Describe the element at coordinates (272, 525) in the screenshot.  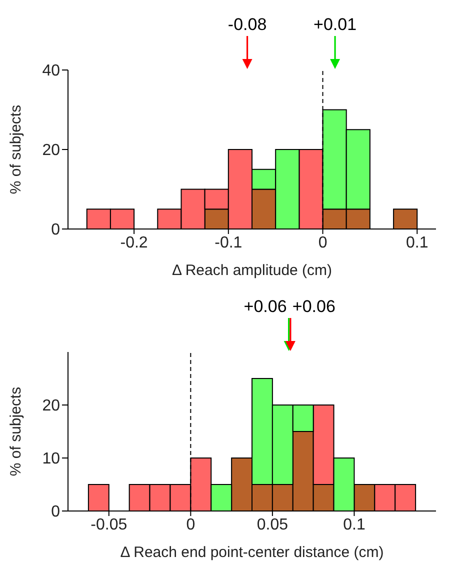
I see `x-tick-label: 0.05` at that location.